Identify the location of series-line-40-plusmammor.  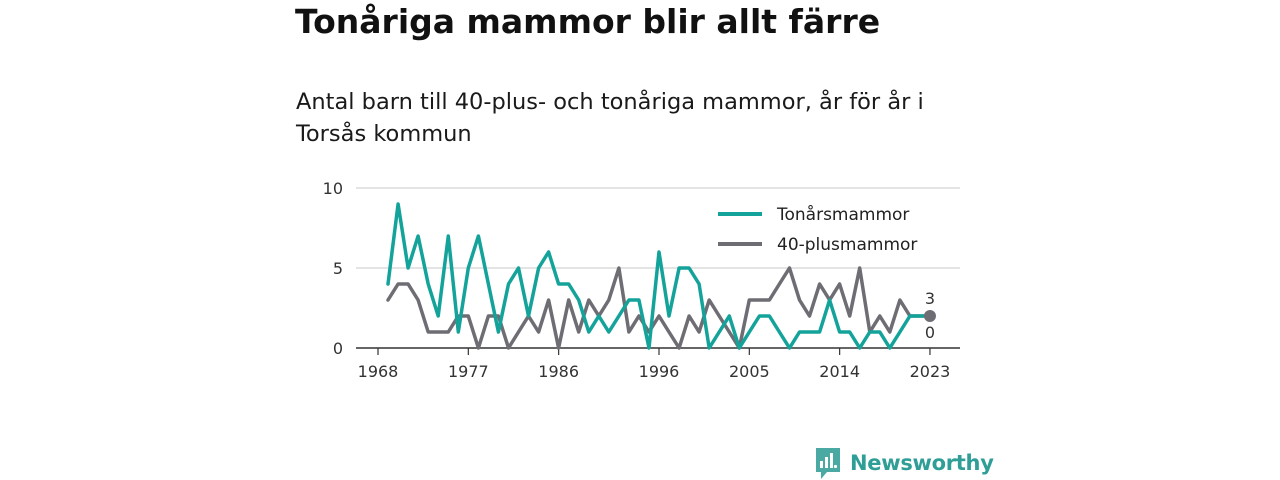
(659, 308).